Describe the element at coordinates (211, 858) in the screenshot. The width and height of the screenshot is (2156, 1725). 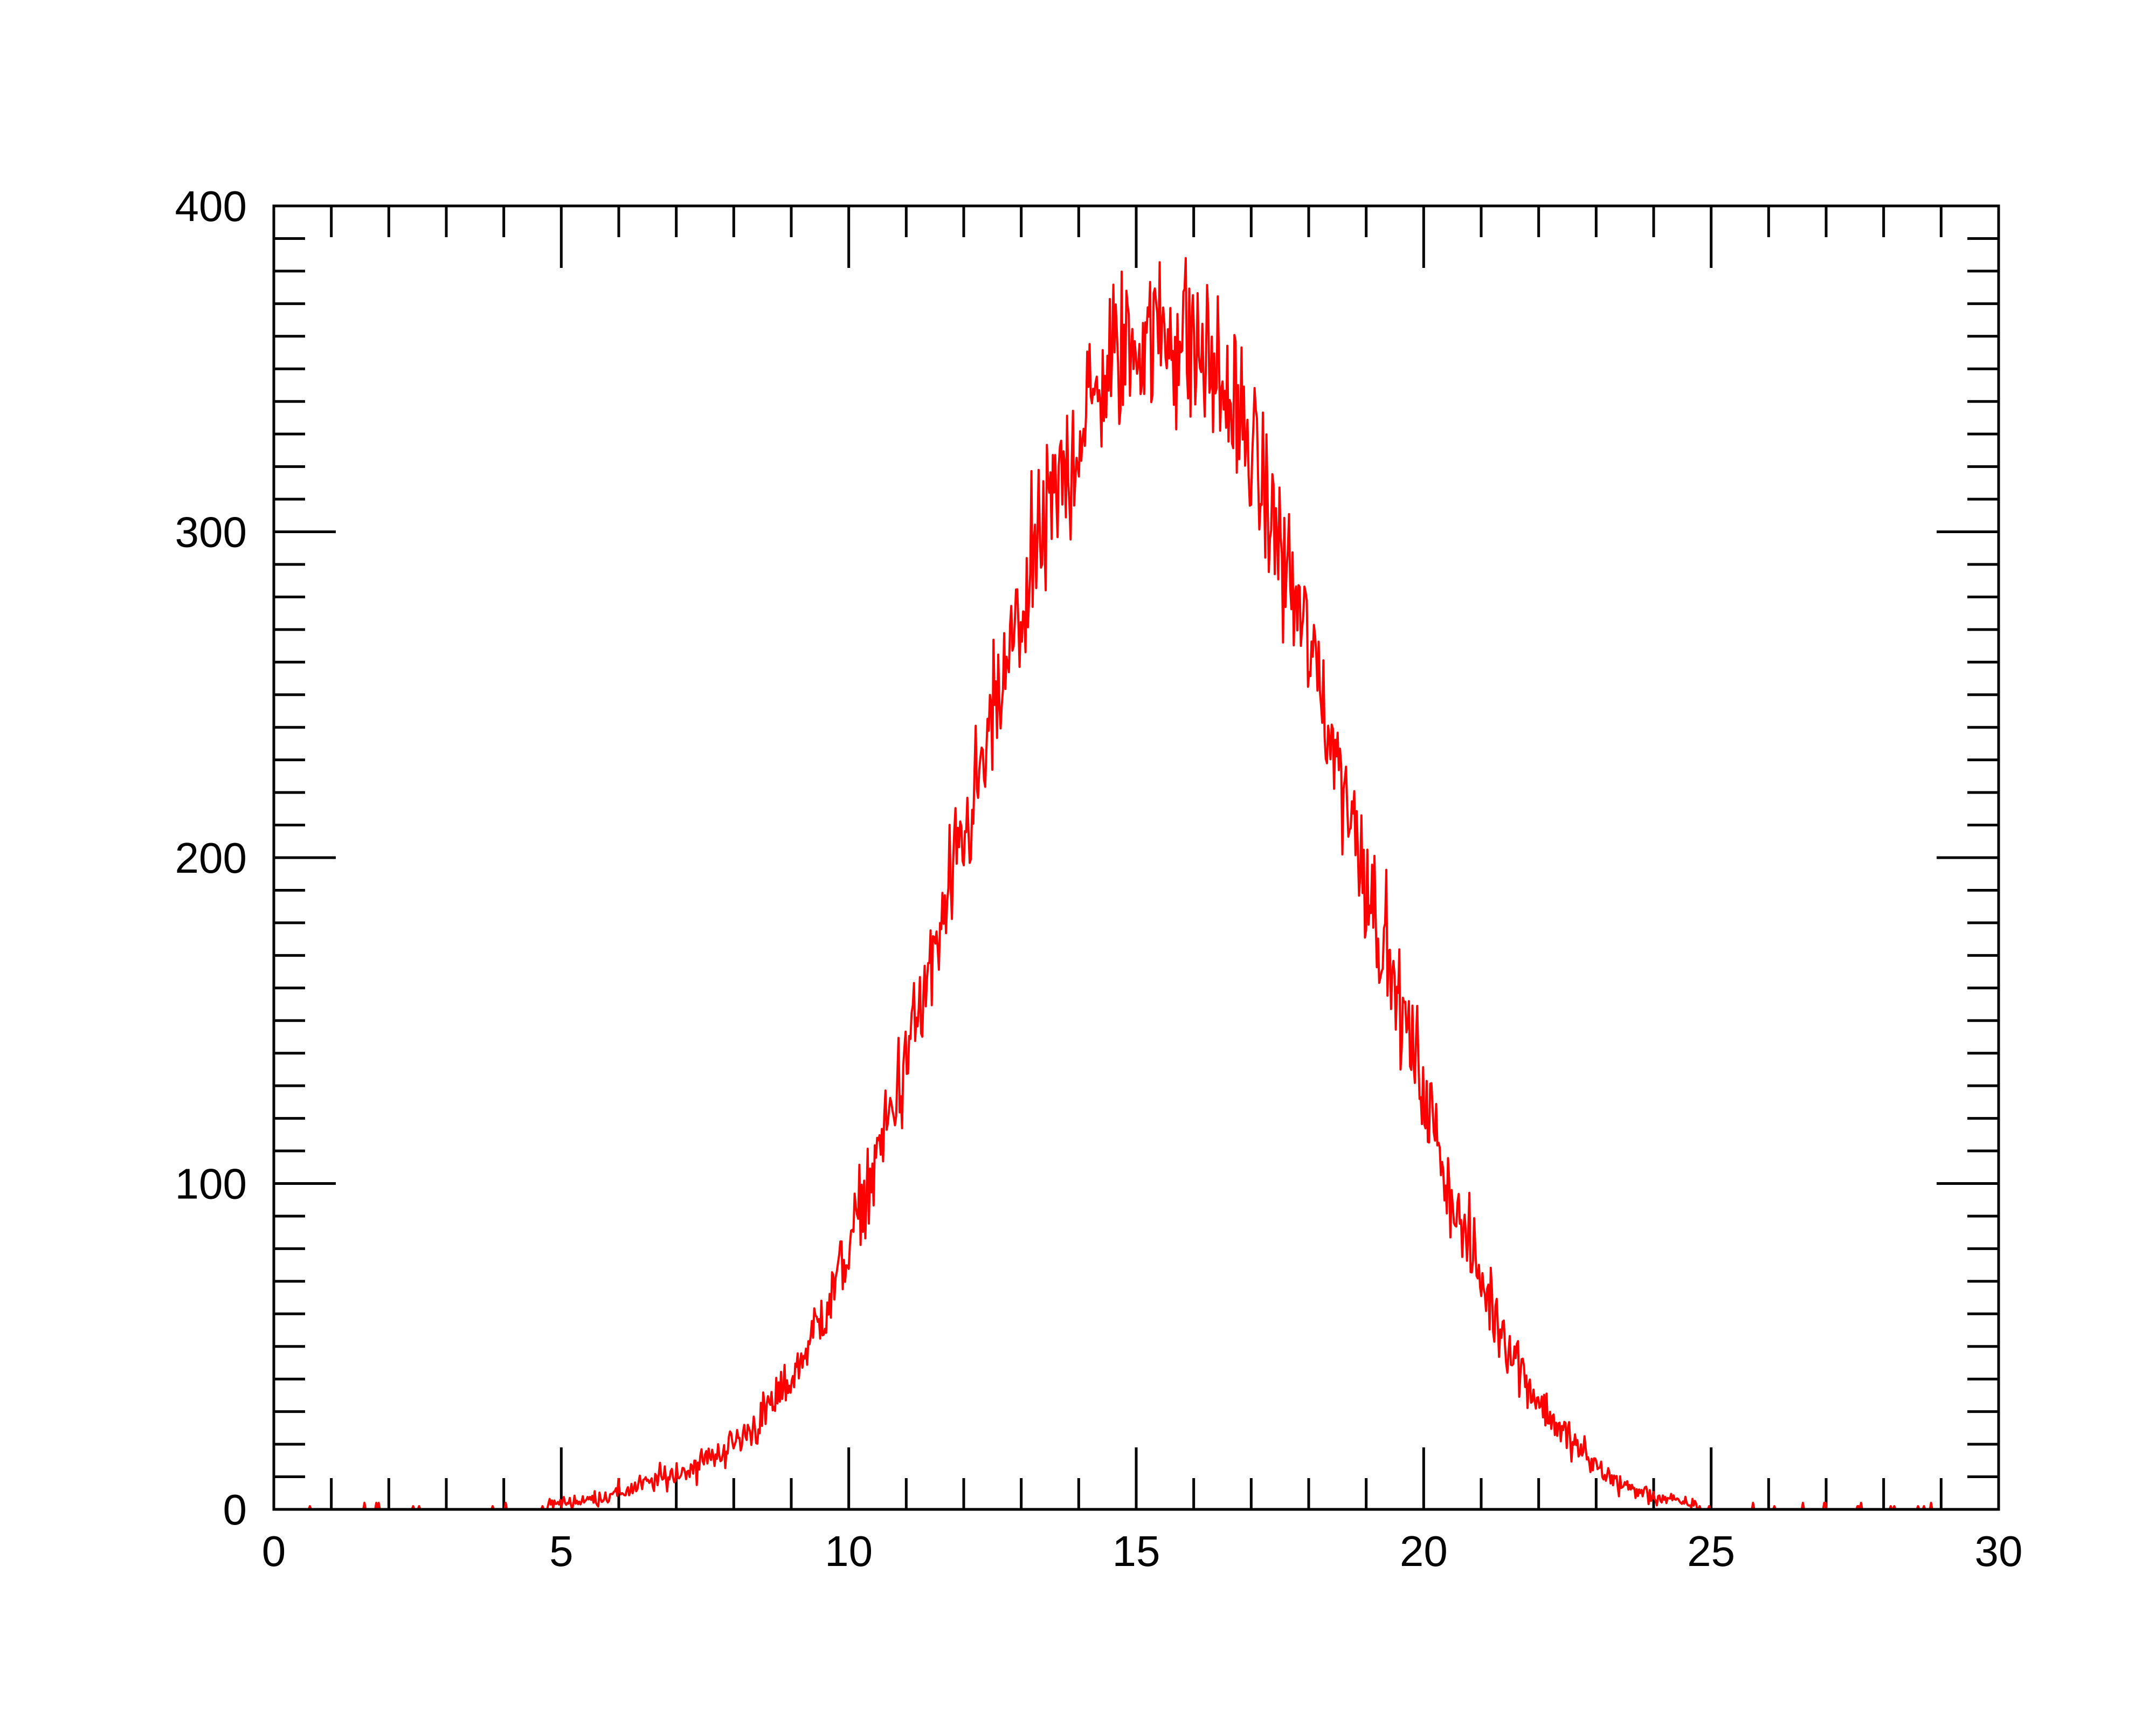
I see `y-tick-label: 200` at that location.